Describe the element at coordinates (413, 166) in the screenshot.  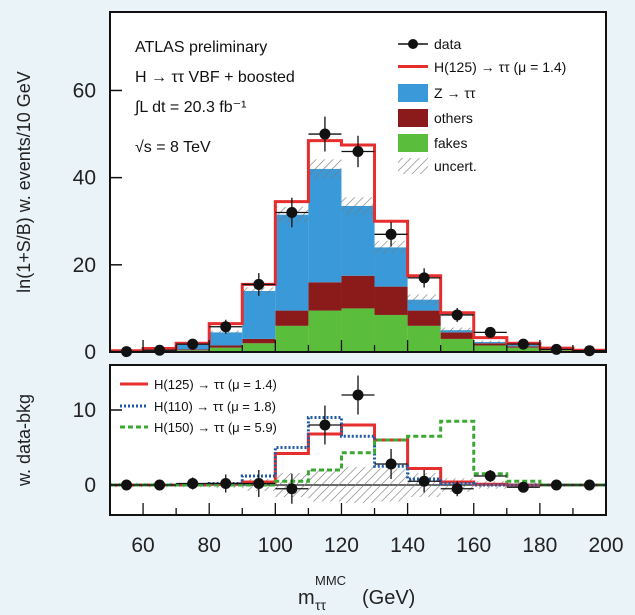
I see `legend-uncert-swatch` at that location.